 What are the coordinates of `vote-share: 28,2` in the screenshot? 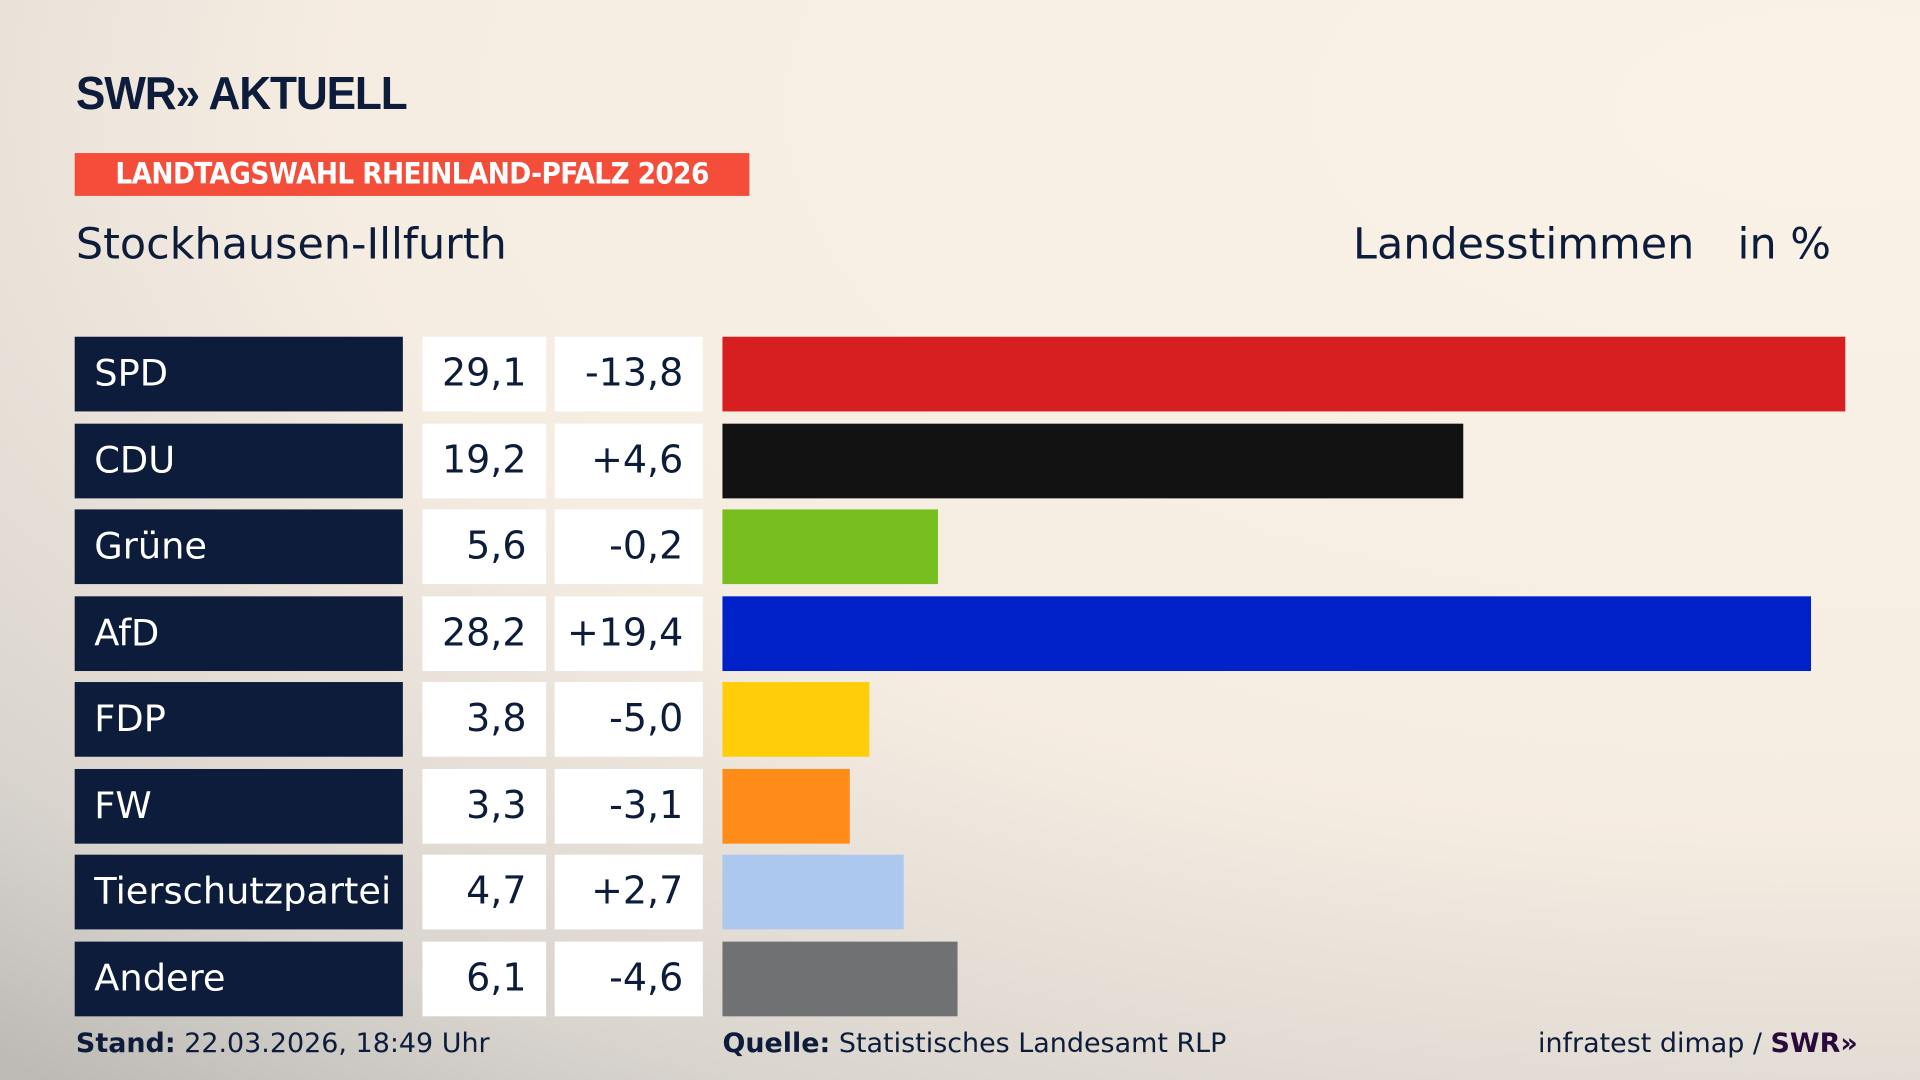 It's located at (484, 633).